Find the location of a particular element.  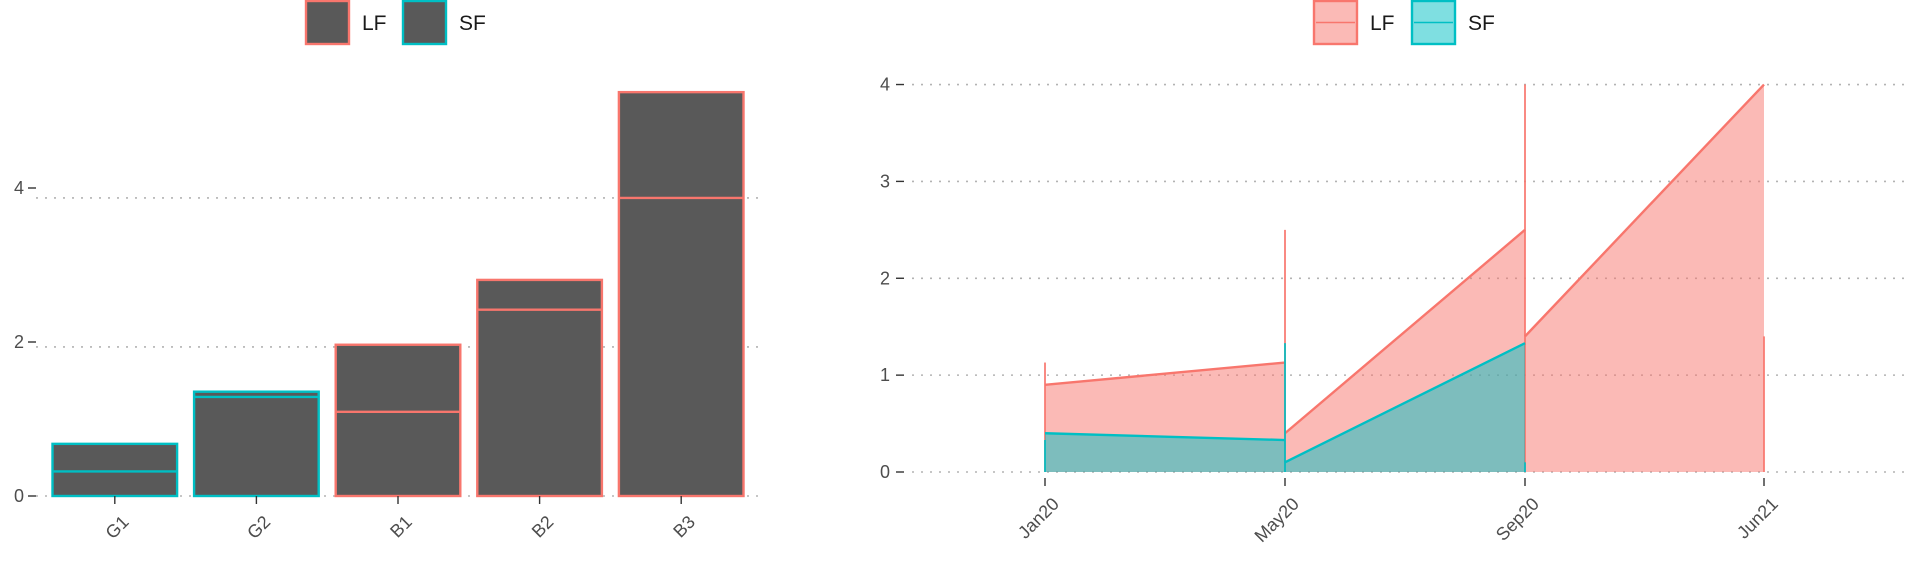

x-tick-label: Sep20 is located at coordinates (1517, 519).